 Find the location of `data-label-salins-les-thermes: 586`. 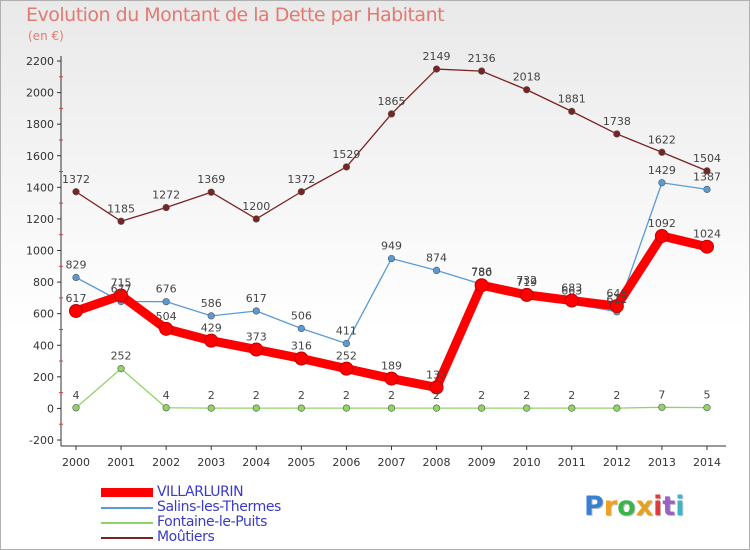

data-label-salins-les-thermes: 586 is located at coordinates (211, 303).